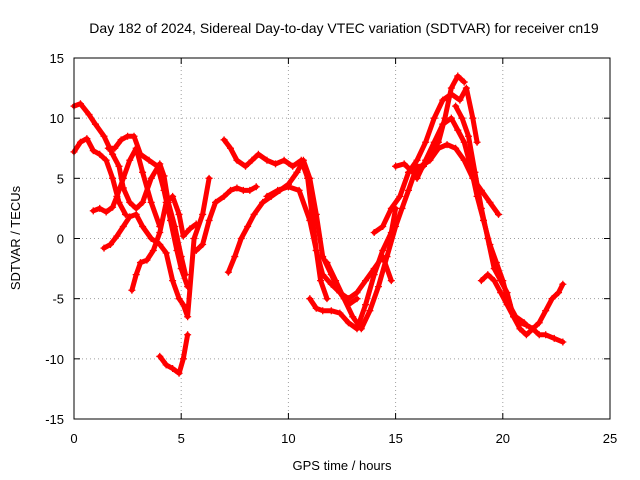 This screenshot has height=480, width=640. What do you see at coordinates (73, 438) in the screenshot?
I see `x-tick-label: 0` at bounding box center [73, 438].